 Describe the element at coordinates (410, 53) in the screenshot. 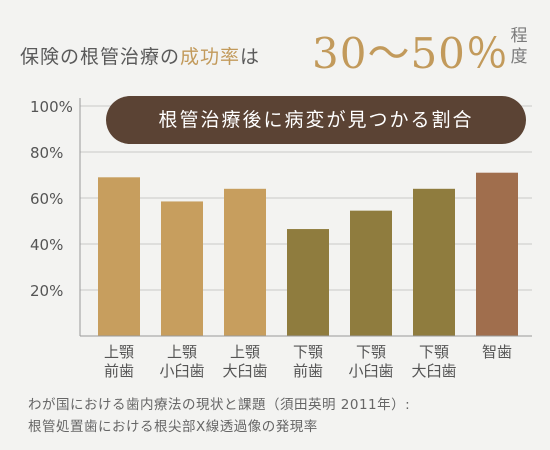

I see `headline-percentage: 30～50％` at that location.